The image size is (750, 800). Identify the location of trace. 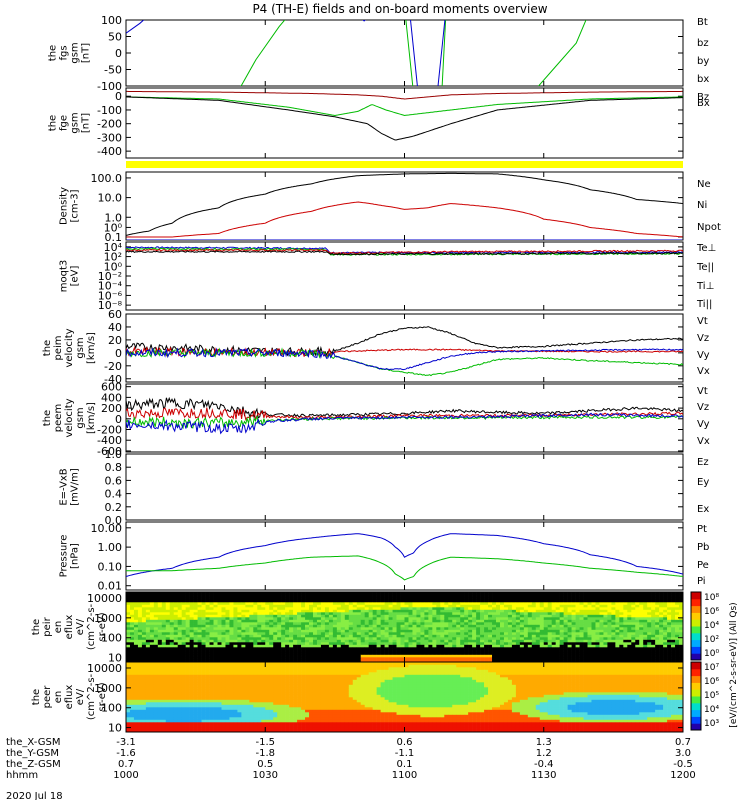
(414, 53).